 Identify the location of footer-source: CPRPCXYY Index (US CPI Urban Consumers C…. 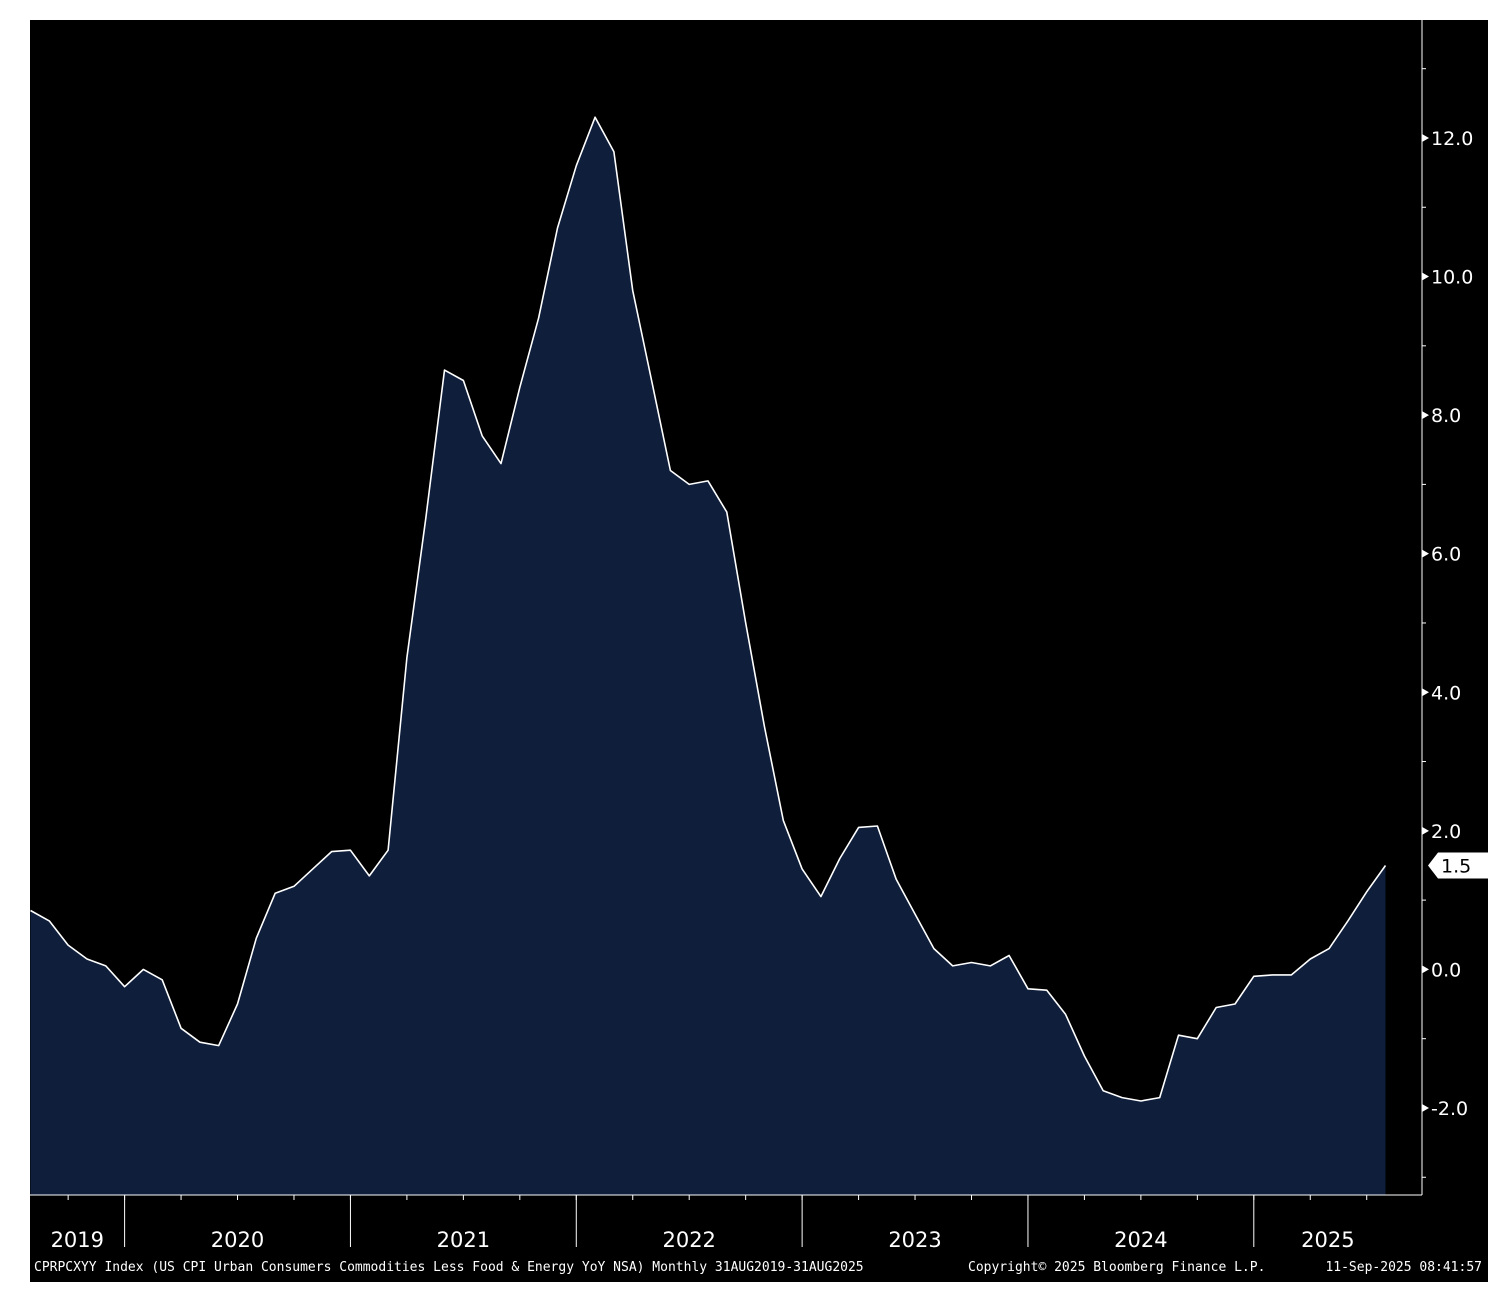
(449, 1267).